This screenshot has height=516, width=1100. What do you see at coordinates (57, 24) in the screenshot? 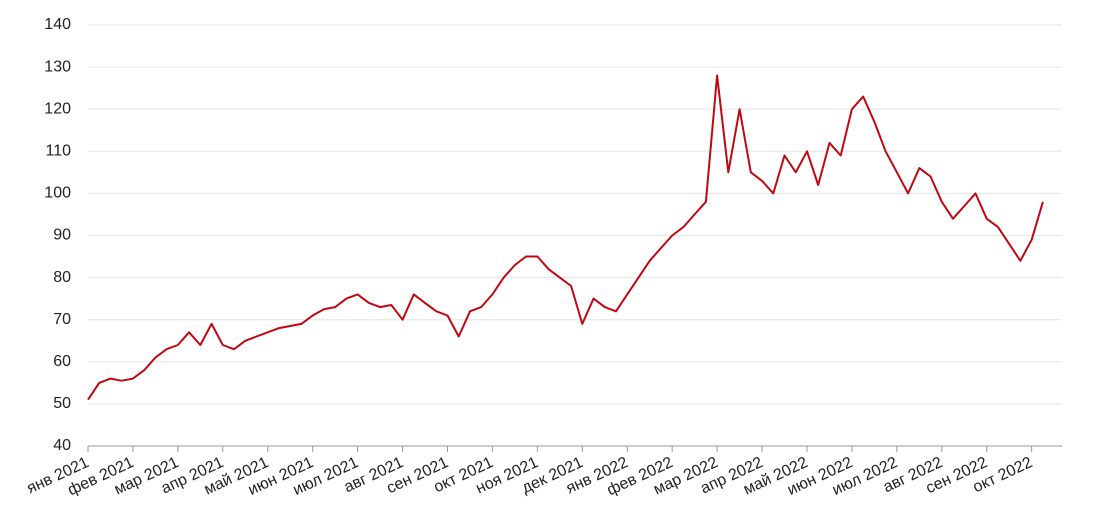
I see `y-tick-label: 140` at bounding box center [57, 24].